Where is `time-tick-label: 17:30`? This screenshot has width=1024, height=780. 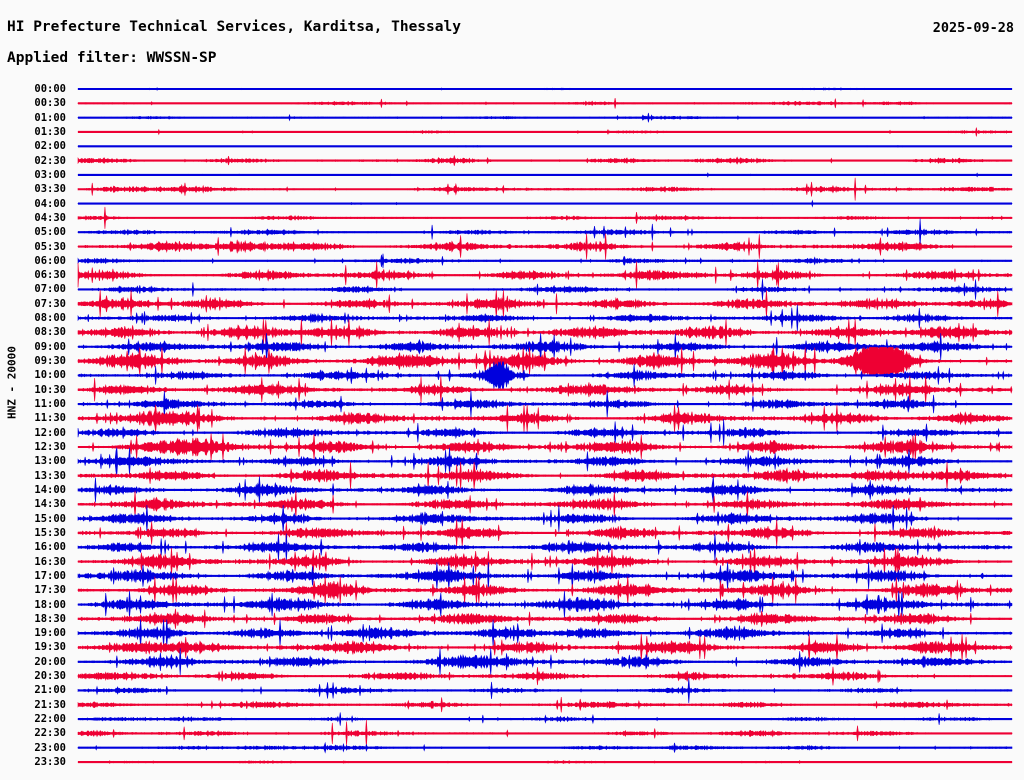
time-tick-label: 17:30 is located at coordinates (50, 590).